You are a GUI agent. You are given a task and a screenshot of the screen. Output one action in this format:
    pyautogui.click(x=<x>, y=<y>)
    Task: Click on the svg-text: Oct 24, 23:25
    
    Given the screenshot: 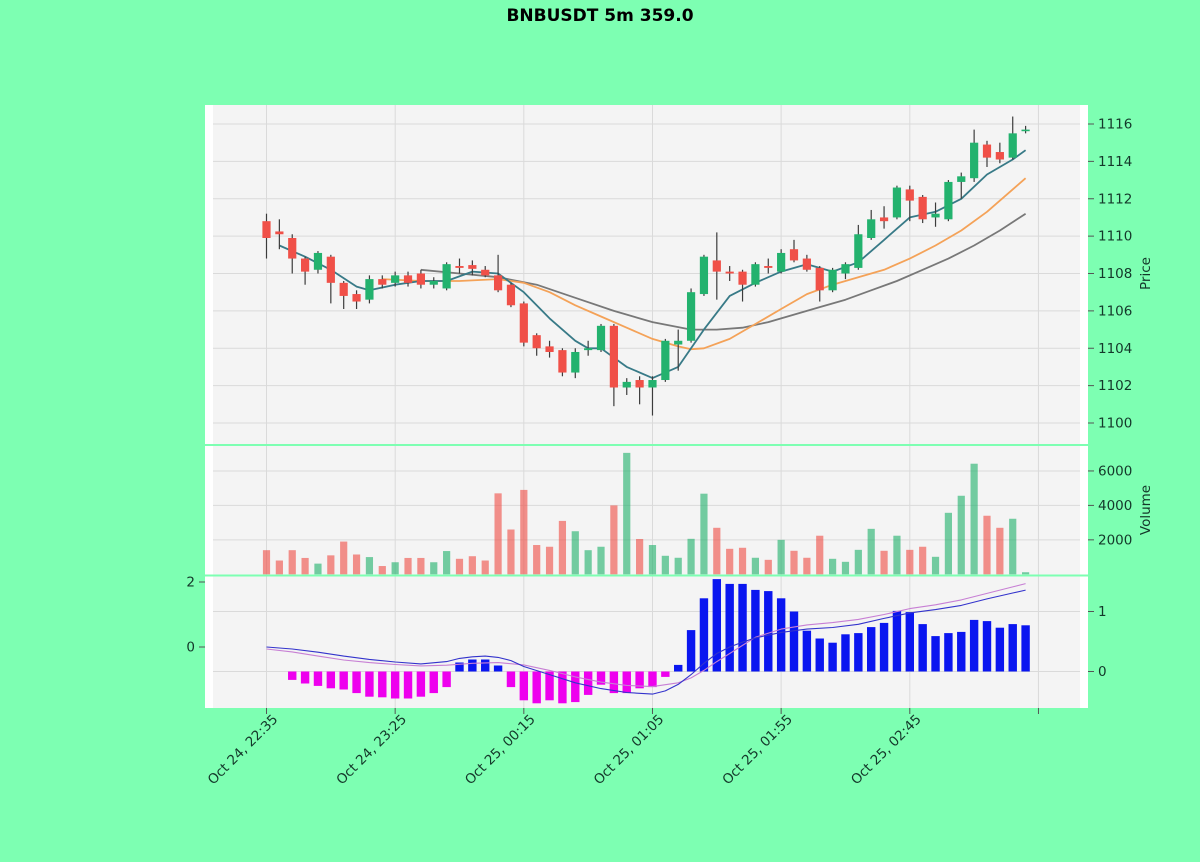 What is the action you would take?
    pyautogui.click(x=371, y=750)
    